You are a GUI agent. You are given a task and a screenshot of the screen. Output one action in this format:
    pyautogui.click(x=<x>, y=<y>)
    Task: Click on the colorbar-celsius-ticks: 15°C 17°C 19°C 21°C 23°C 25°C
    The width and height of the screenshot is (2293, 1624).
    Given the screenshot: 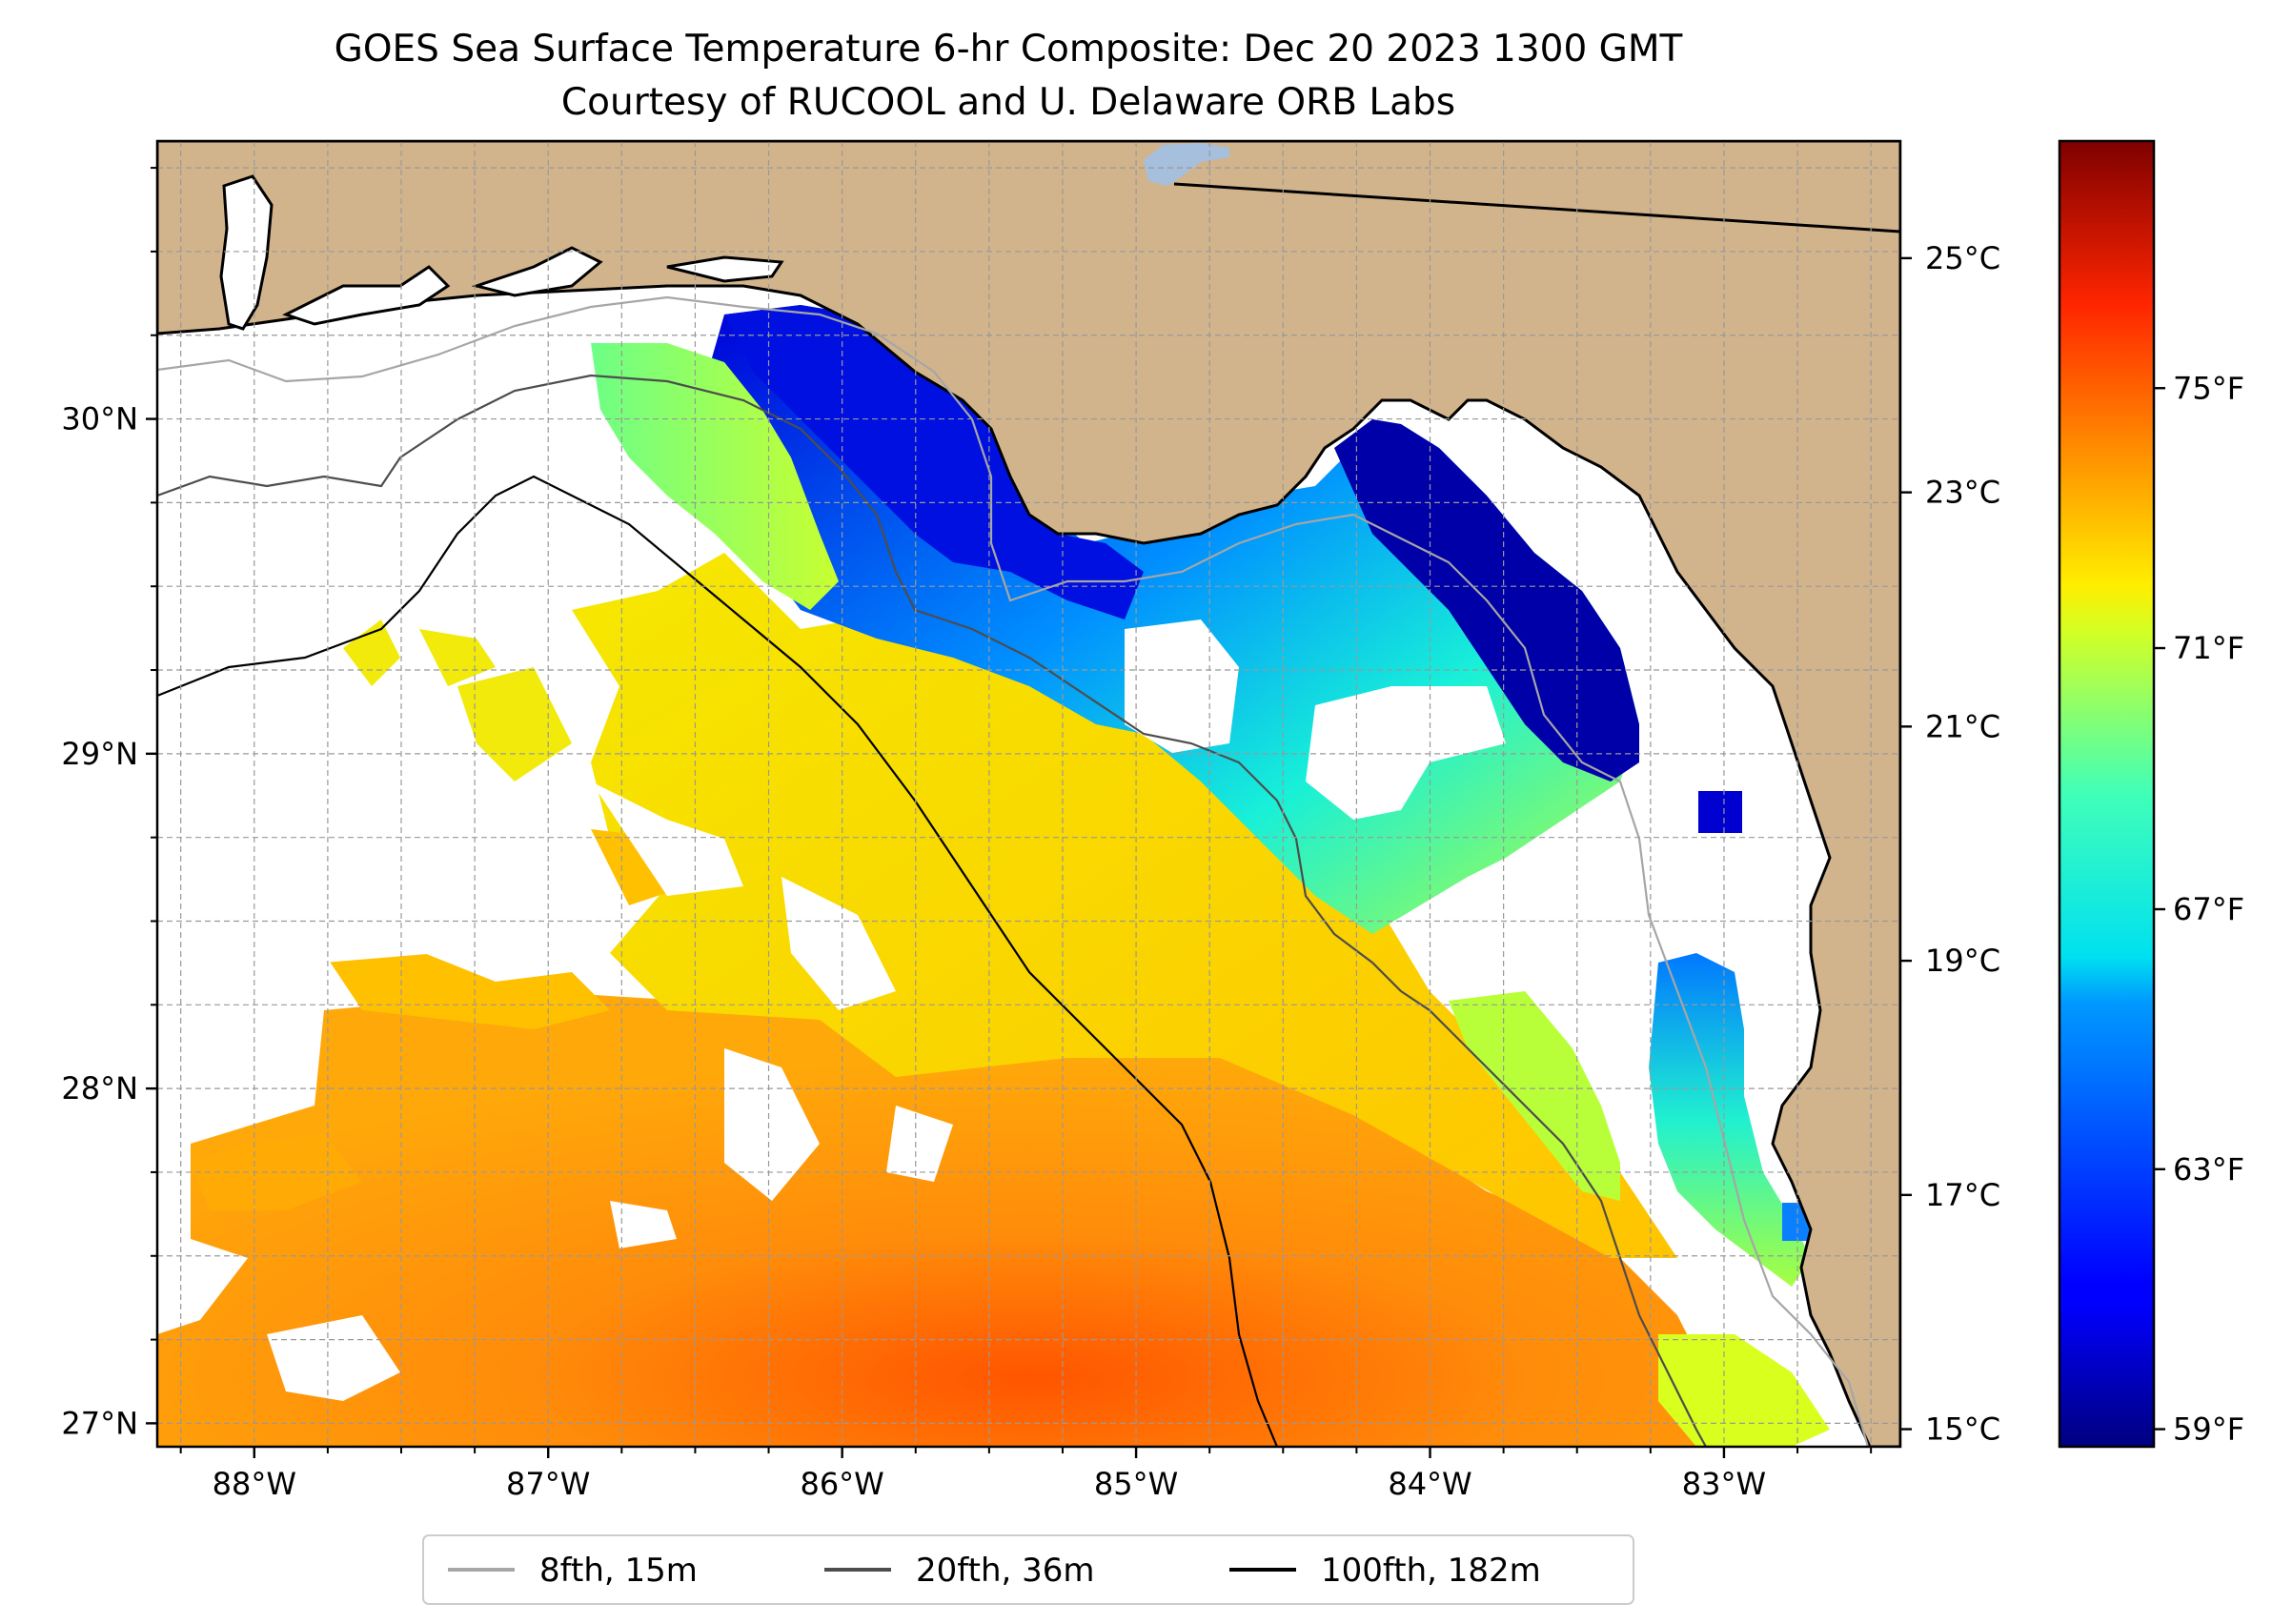 What is the action you would take?
    pyautogui.click(x=1950, y=844)
    